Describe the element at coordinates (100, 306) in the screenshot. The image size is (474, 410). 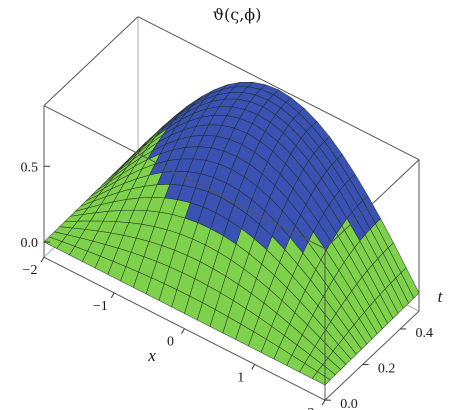
I see `x-tick-label: −1` at that location.